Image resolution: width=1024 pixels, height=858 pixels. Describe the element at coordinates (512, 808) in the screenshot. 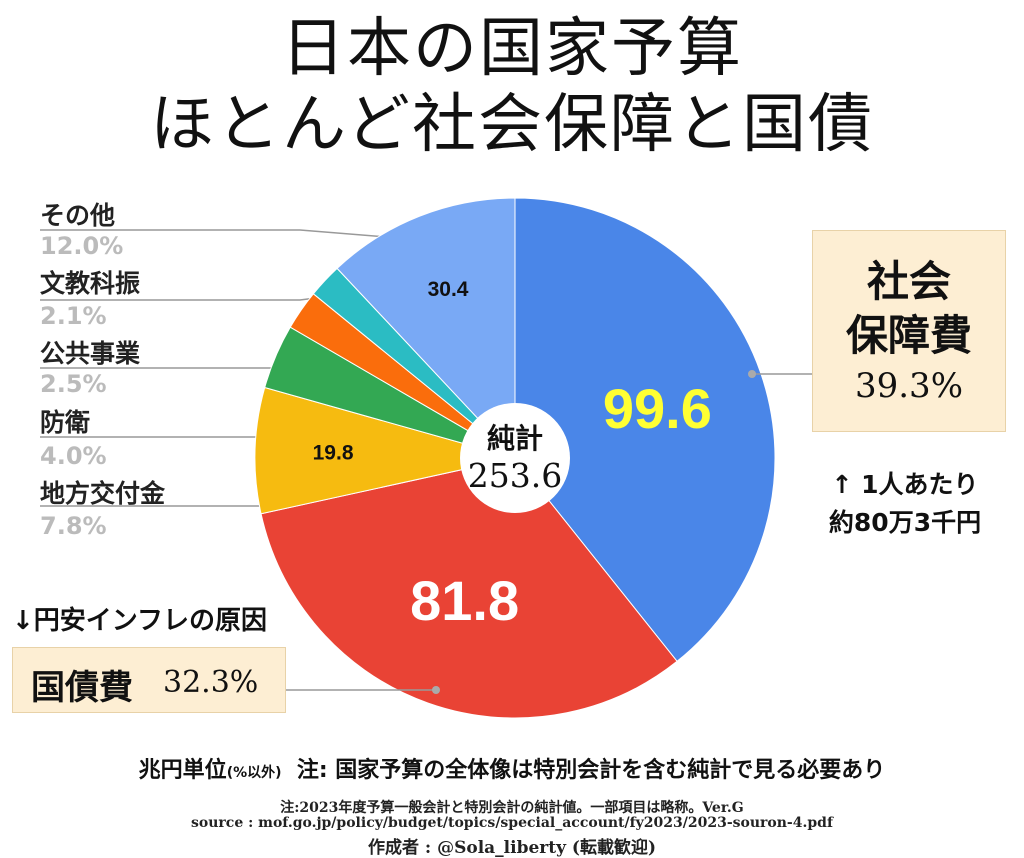

I see `footer-note: 注:2023年度予算一般会計と特別会計の純計値。一部項目は略称。Ver.G` at that location.